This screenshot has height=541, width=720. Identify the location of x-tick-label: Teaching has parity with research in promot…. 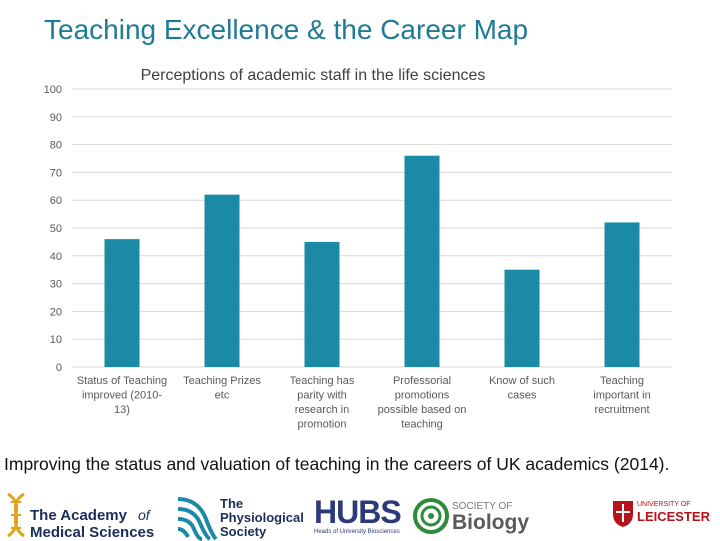
(322, 403).